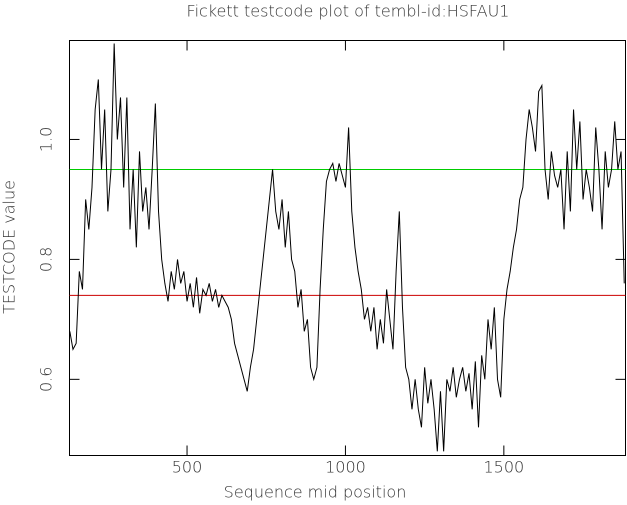 The width and height of the screenshot is (627, 505). What do you see at coordinates (46, 259) in the screenshot?
I see `y-tick-label: 0.8` at bounding box center [46, 259].